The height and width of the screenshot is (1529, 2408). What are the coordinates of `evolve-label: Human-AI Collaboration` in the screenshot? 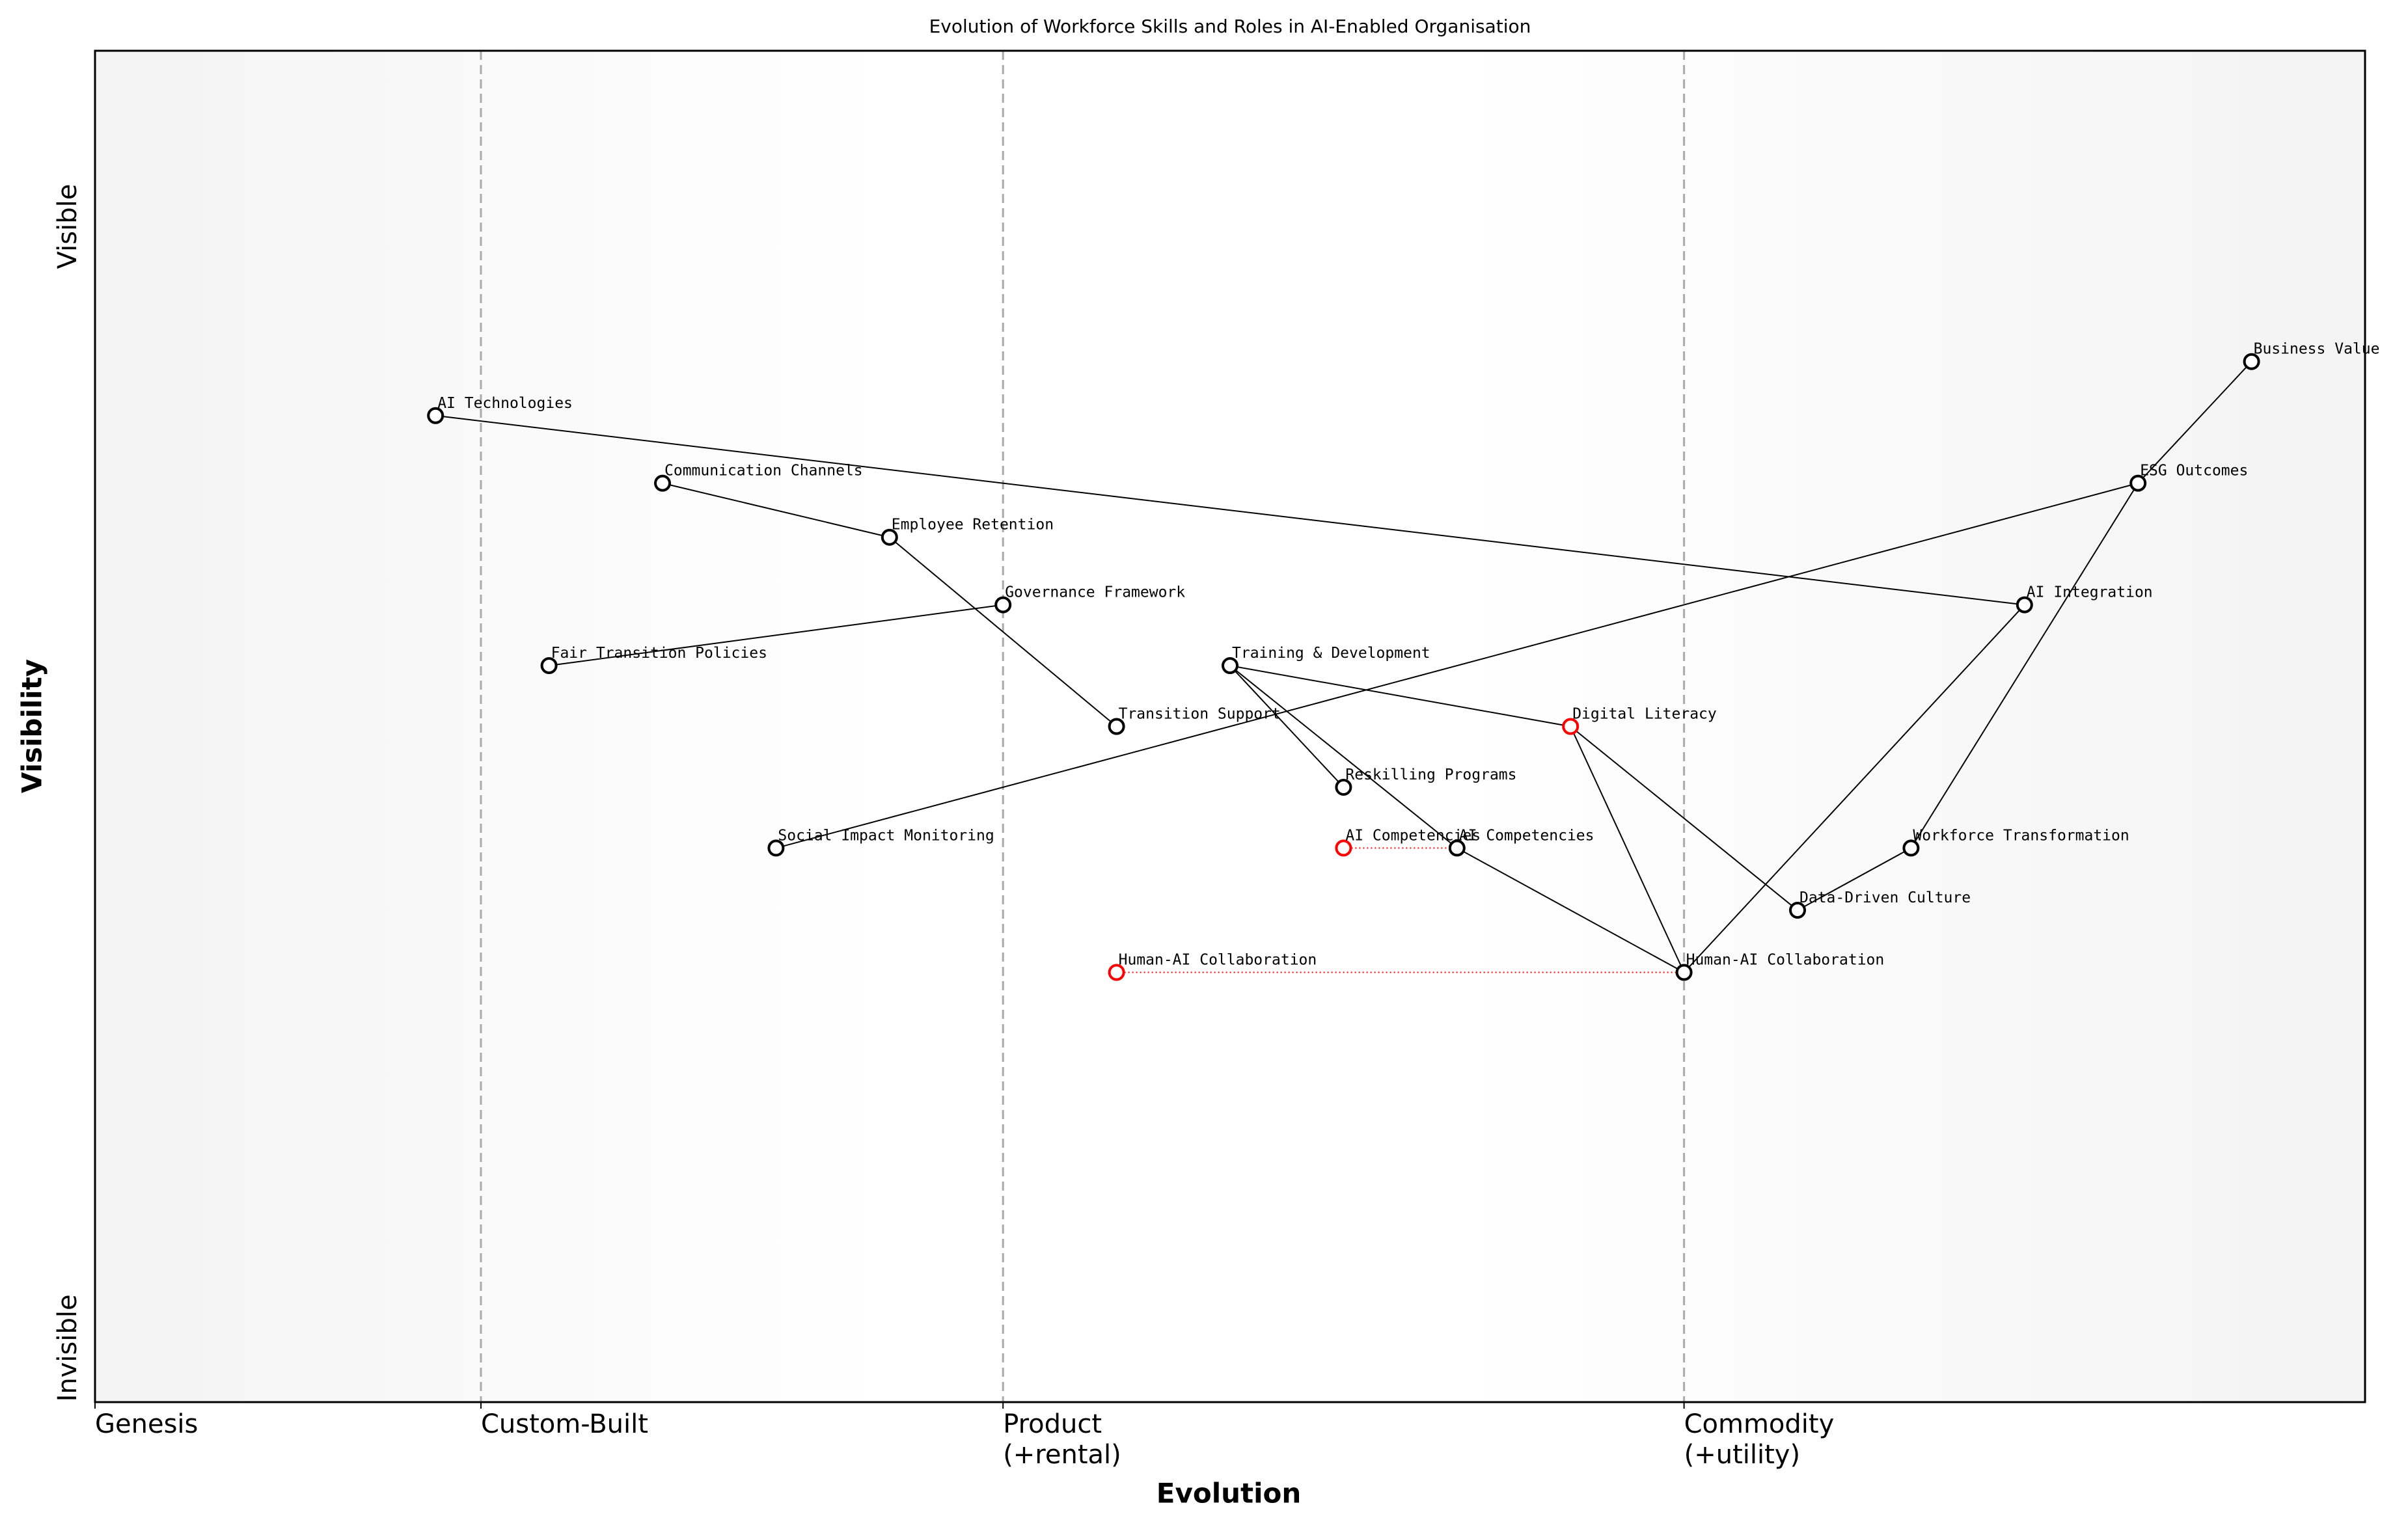 It's located at (1218, 960).